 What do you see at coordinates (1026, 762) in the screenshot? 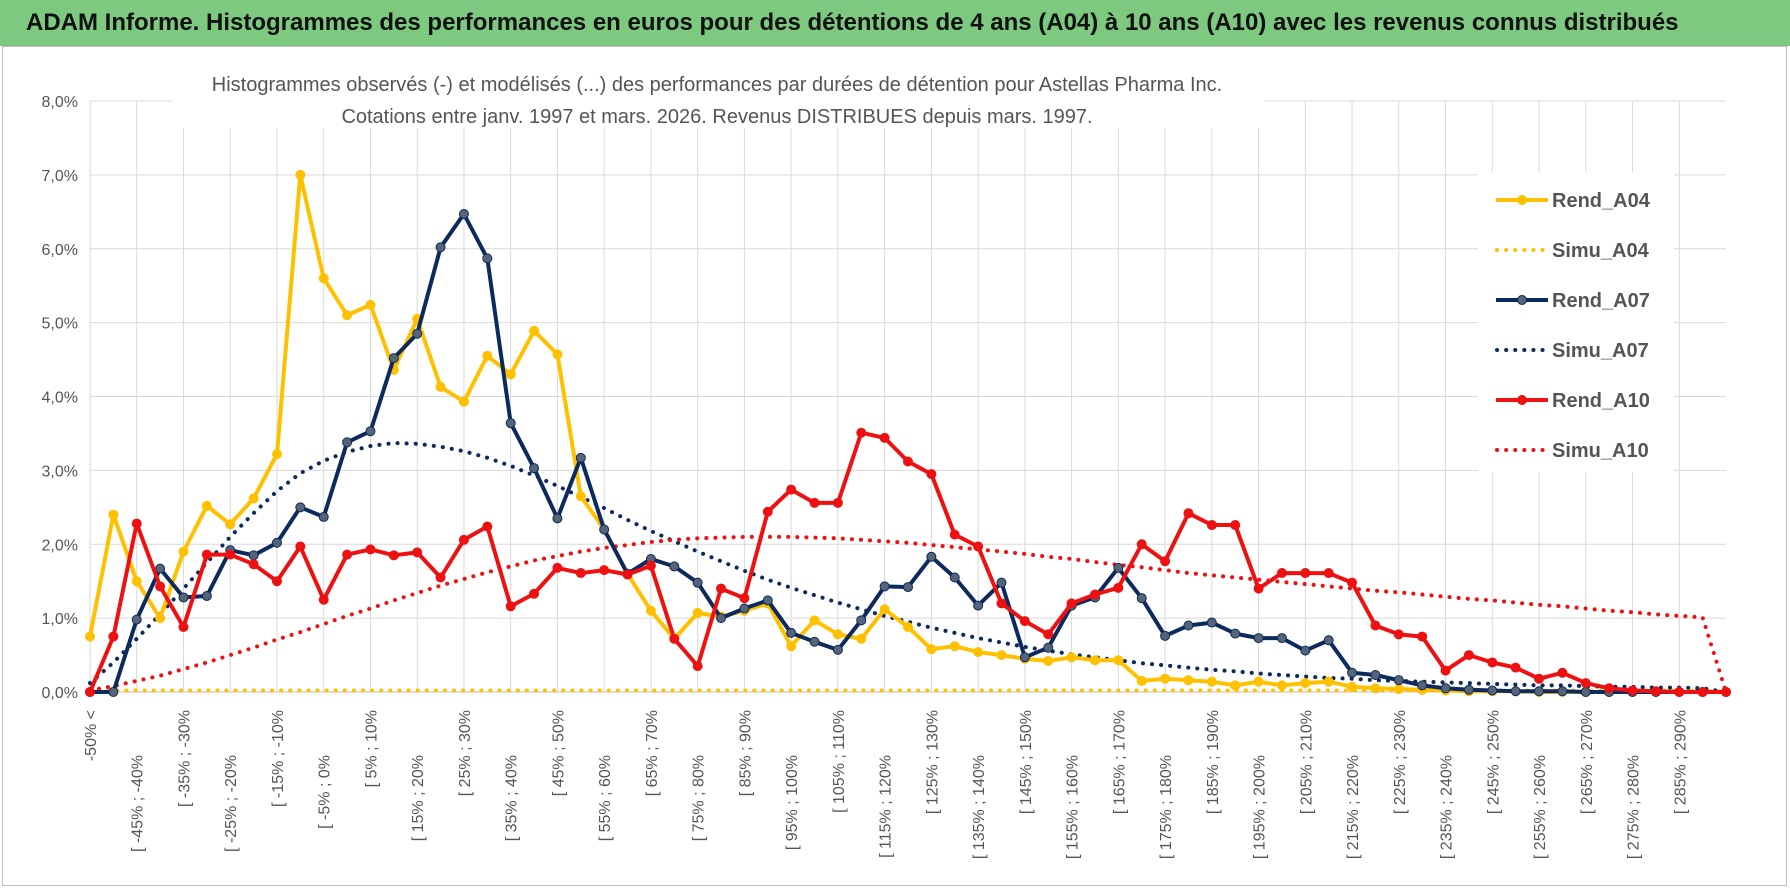
I see `x-category-label: [ 145% ; 150%` at bounding box center [1026, 762].